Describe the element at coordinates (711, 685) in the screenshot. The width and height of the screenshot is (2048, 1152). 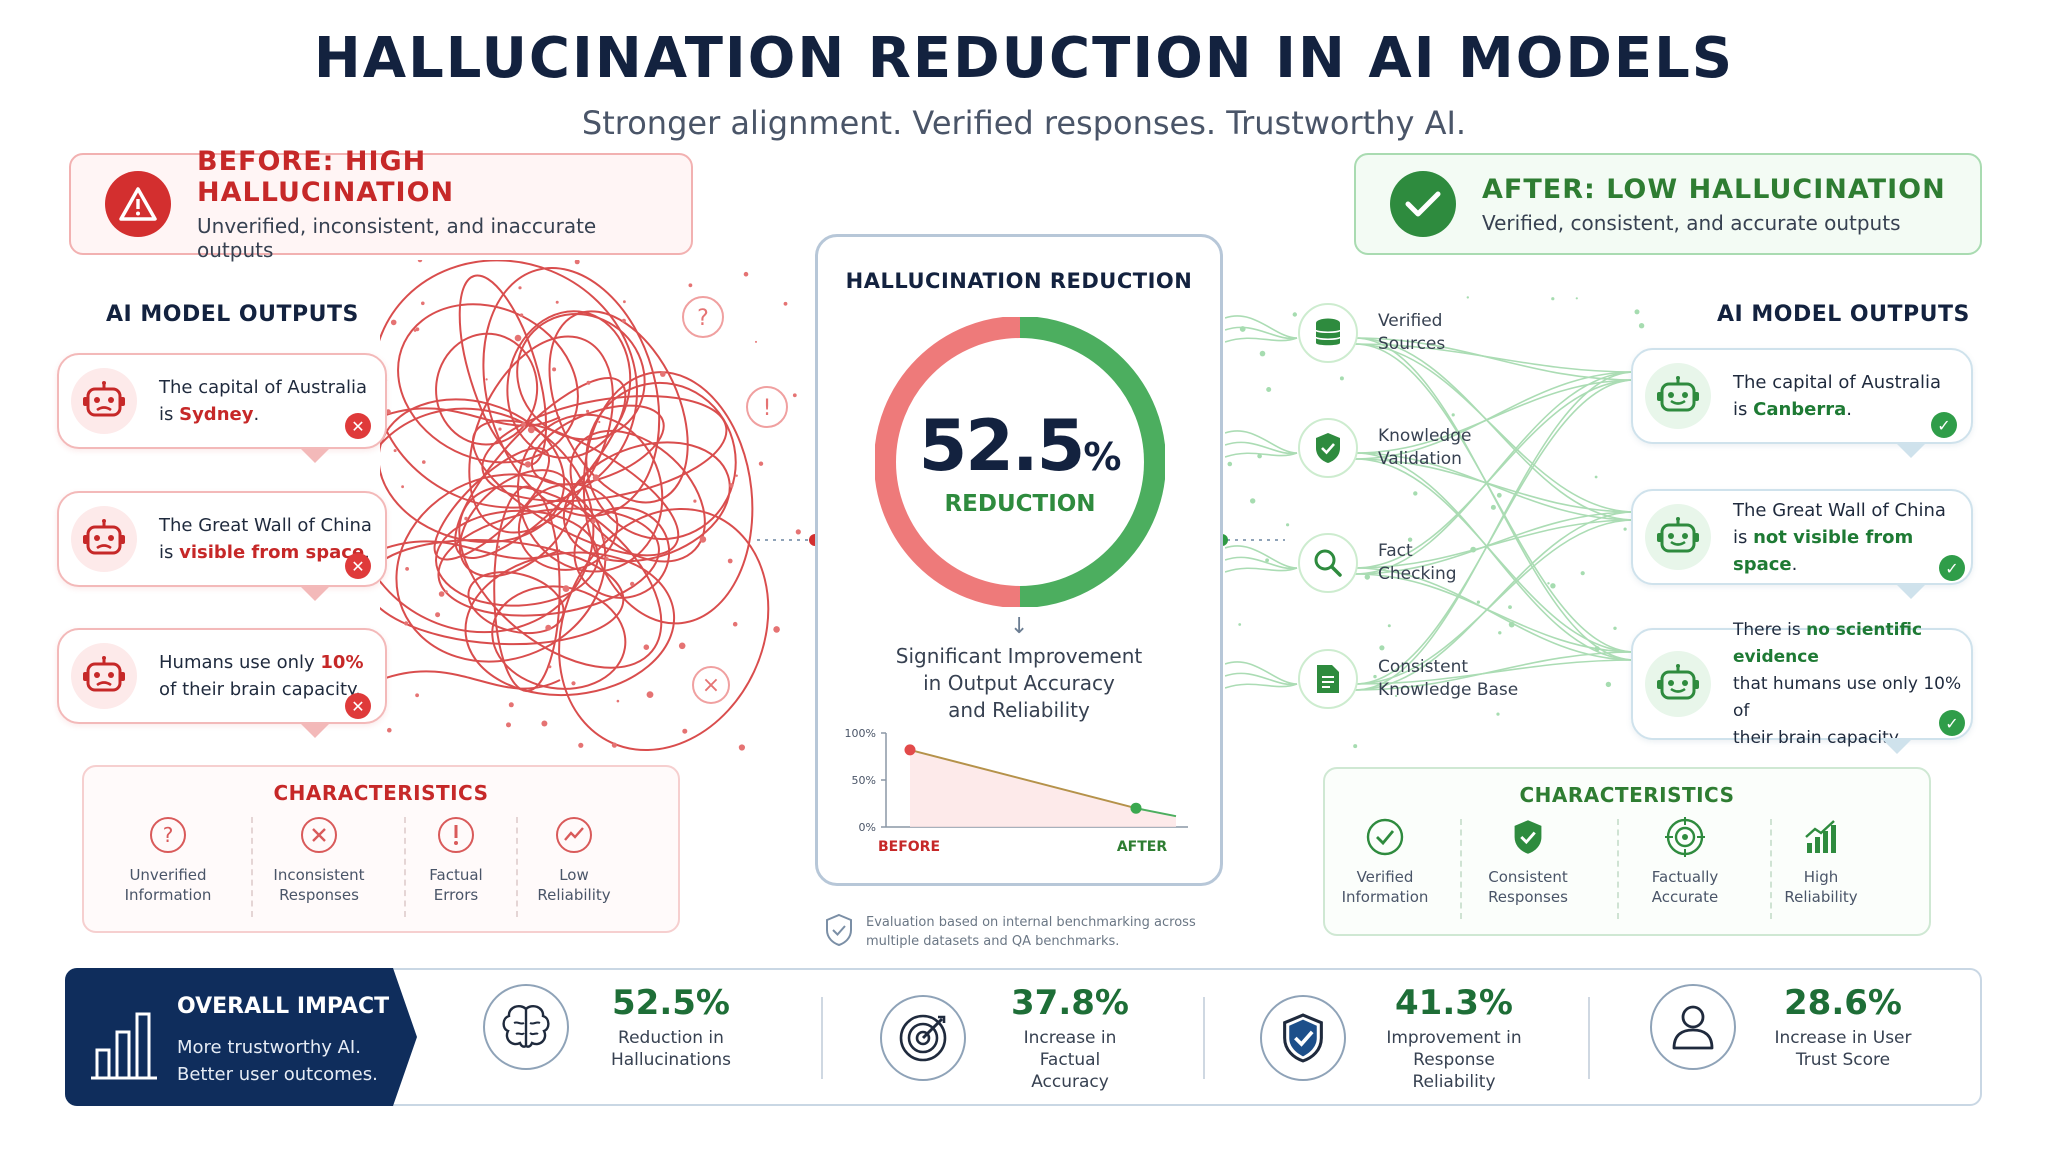
I see `chaos-cross-mark: ×` at that location.